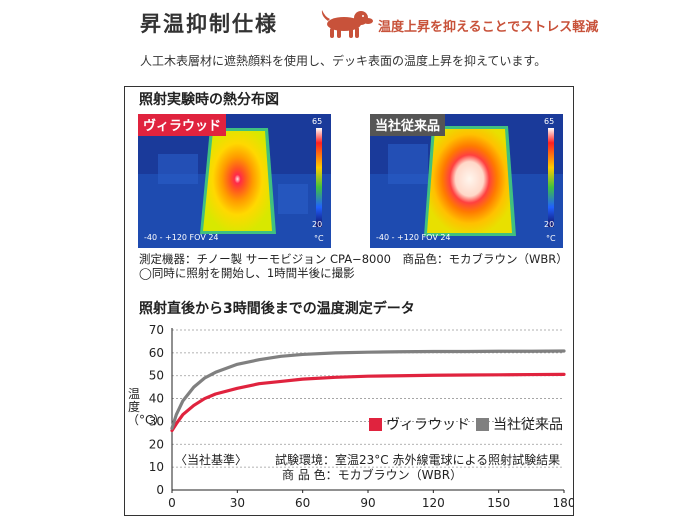 The width and height of the screenshot is (700, 525). I want to click on page-title: 昇温抑制仕様, so click(209, 24).